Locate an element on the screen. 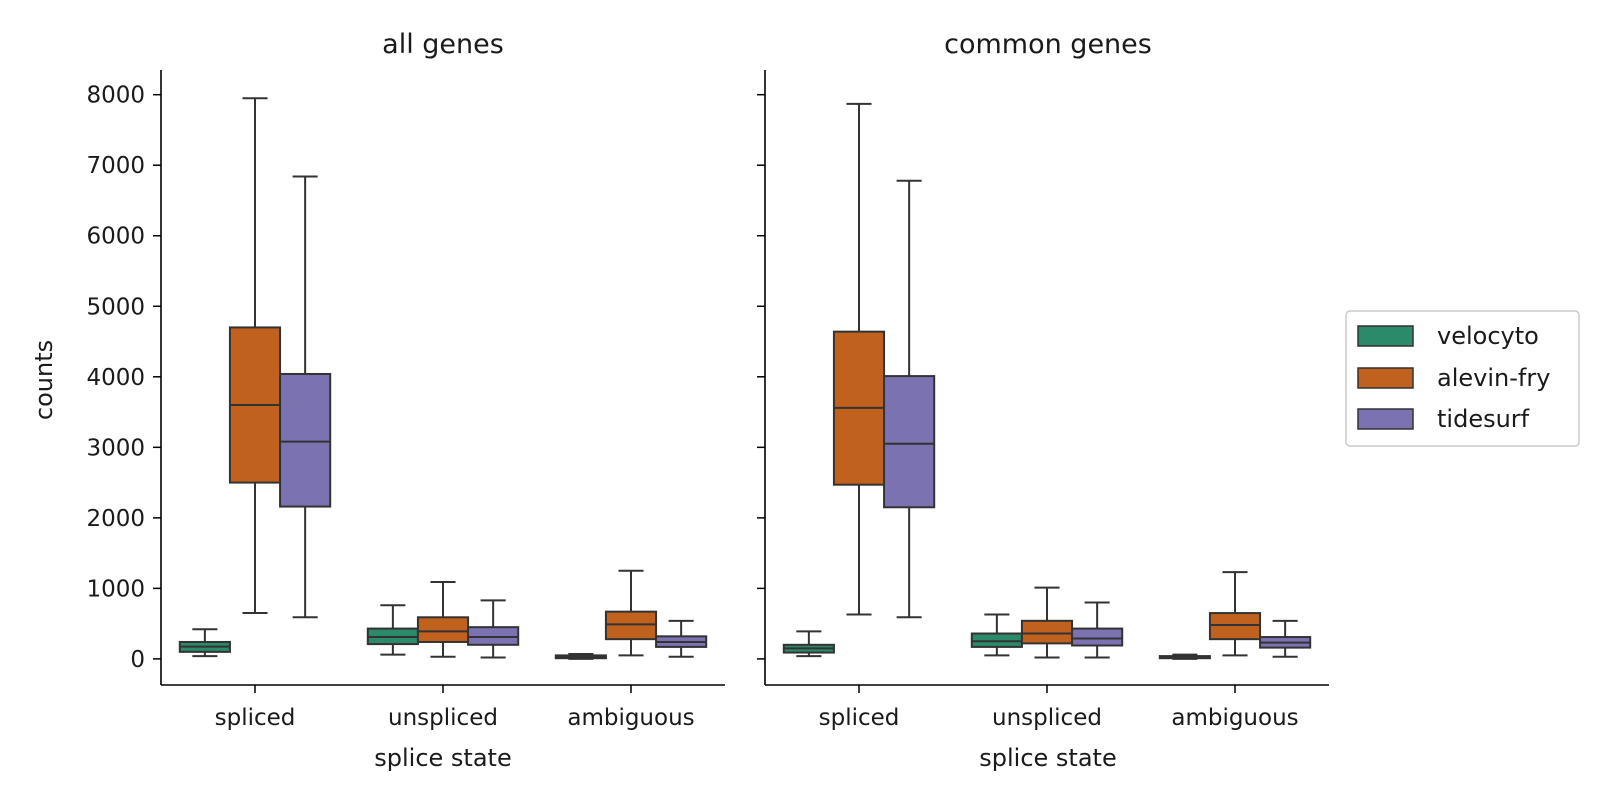  box-velocyto-unspliced-iqr is located at coordinates (996, 640).